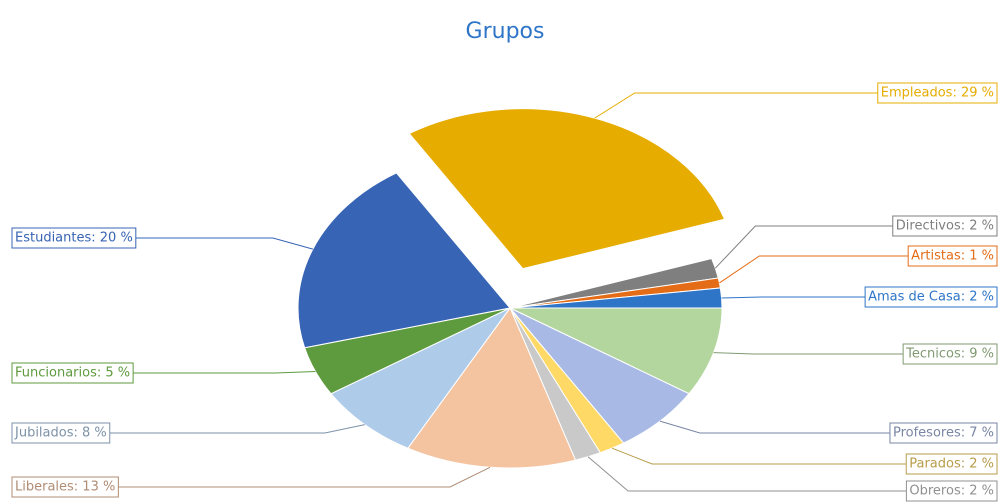 This screenshot has height=504, width=1002. Describe the element at coordinates (949, 354) in the screenshot. I see `data-label: Tecnicos: 9 %` at that location.